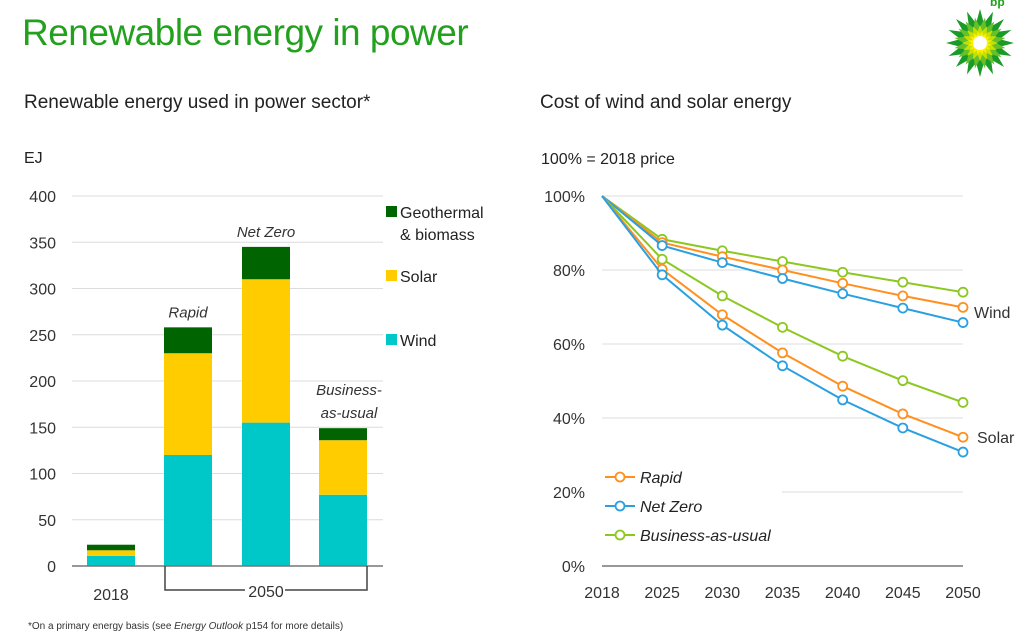 This screenshot has height=638, width=1024. I want to click on x-tick-label: 2025, so click(662, 593).